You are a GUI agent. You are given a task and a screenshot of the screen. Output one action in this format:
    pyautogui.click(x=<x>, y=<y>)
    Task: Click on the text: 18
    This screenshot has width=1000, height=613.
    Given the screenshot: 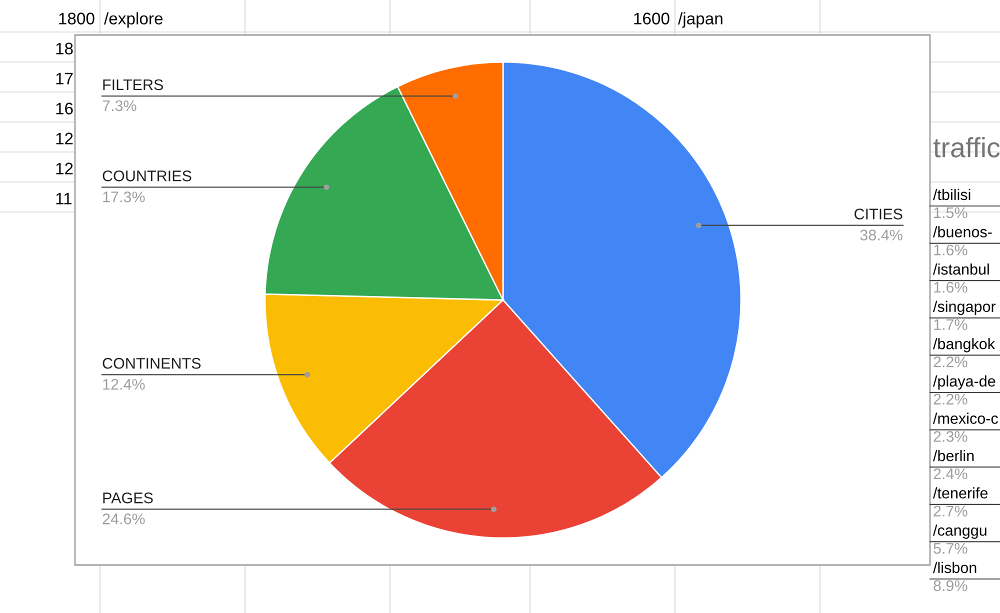 What is the action you would take?
    pyautogui.click(x=64, y=48)
    